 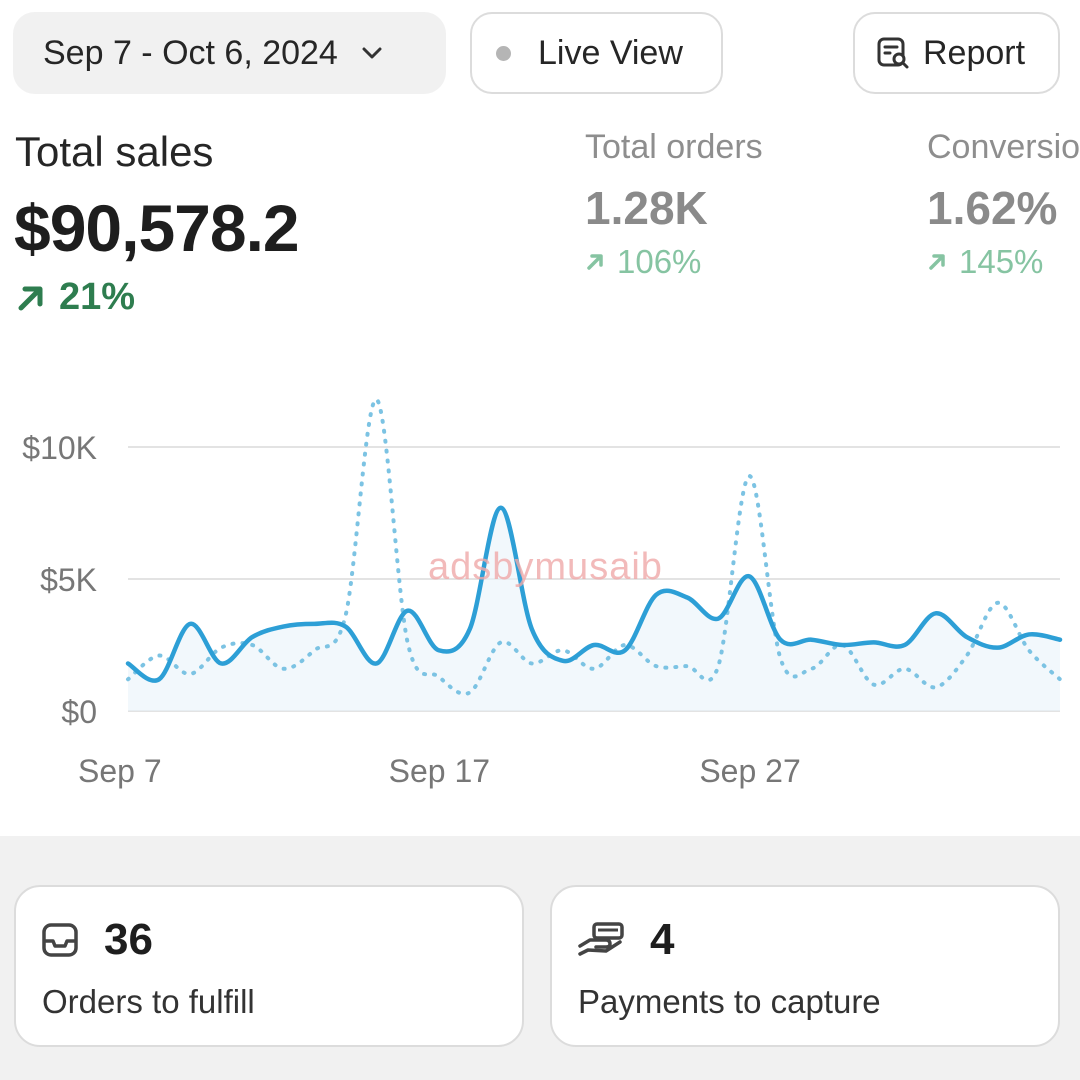 I want to click on conversion-metric: Conversion 1.62% 145%, so click(x=1003, y=204).